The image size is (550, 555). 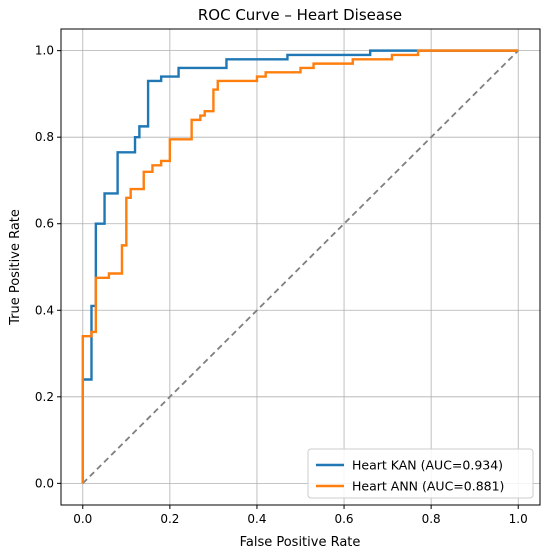 I want to click on y-tick-label: 1.0, so click(x=44, y=51).